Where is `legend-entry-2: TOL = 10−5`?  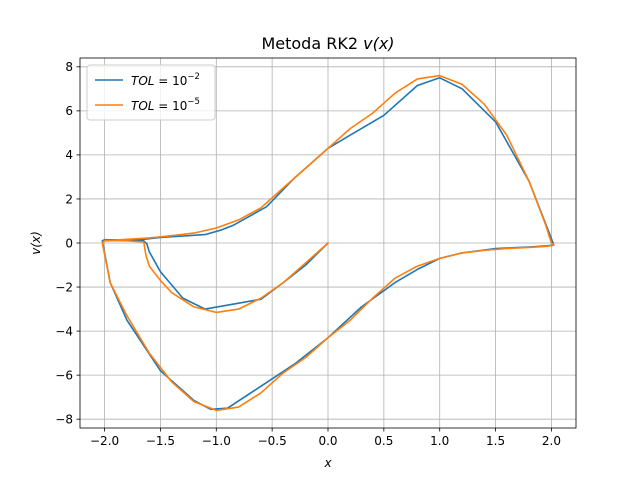 legend-entry-2: TOL = 10−5 is located at coordinates (165, 105).